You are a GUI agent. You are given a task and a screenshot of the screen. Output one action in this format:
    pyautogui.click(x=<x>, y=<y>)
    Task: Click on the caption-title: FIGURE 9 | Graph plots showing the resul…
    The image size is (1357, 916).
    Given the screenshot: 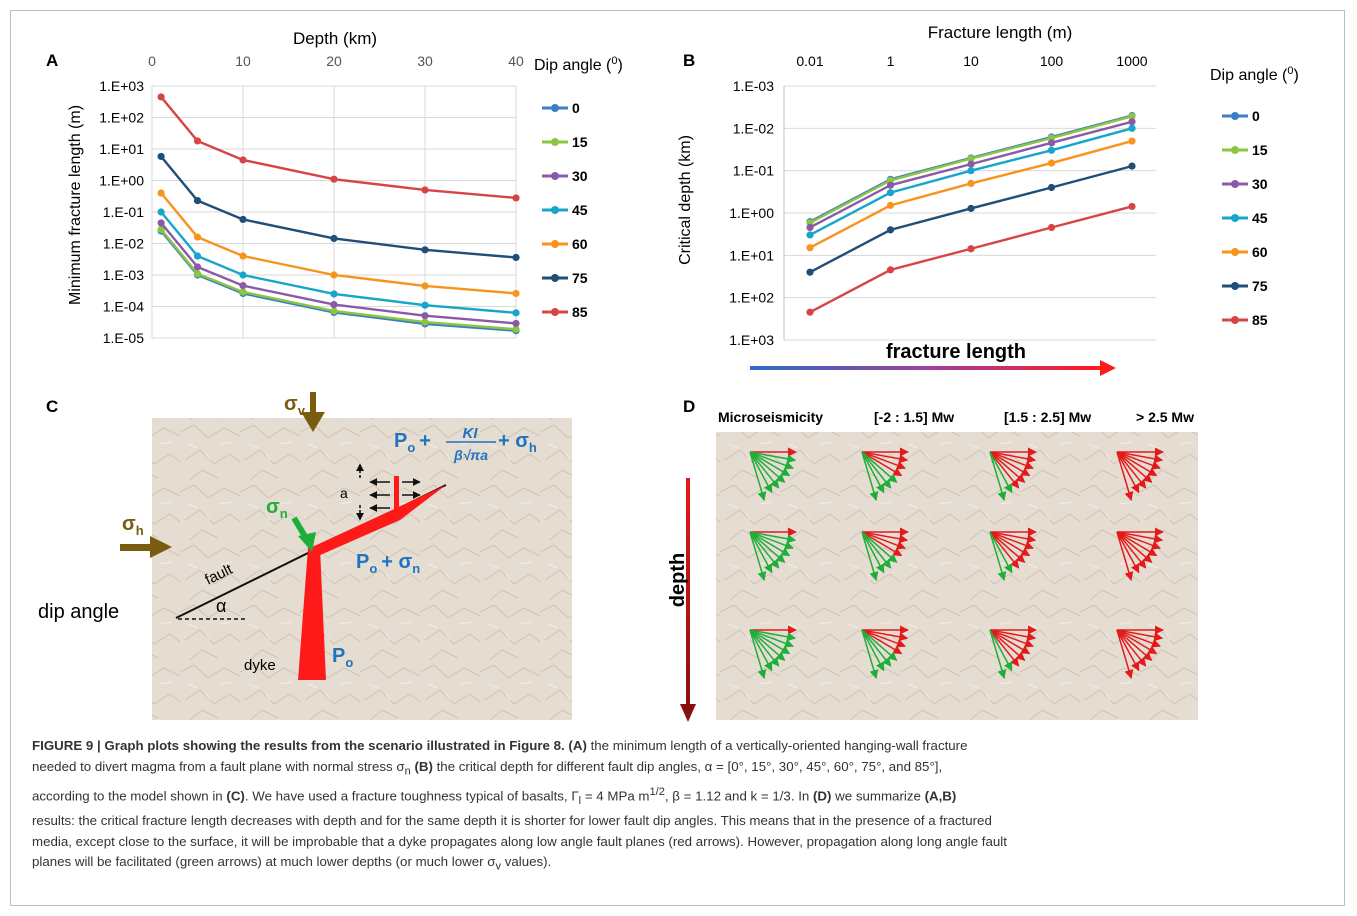 What is the action you would take?
    pyautogui.click(x=309, y=745)
    